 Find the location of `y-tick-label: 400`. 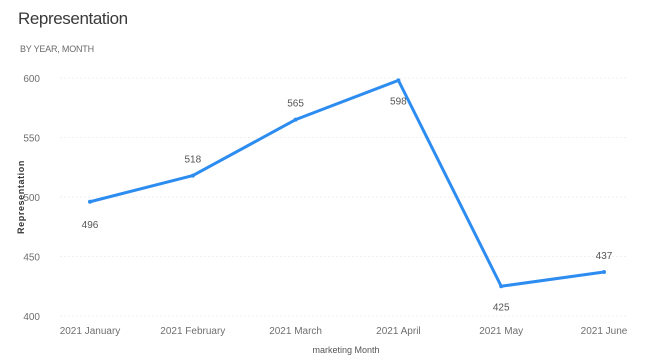

y-tick-label: 400 is located at coordinates (31, 317).